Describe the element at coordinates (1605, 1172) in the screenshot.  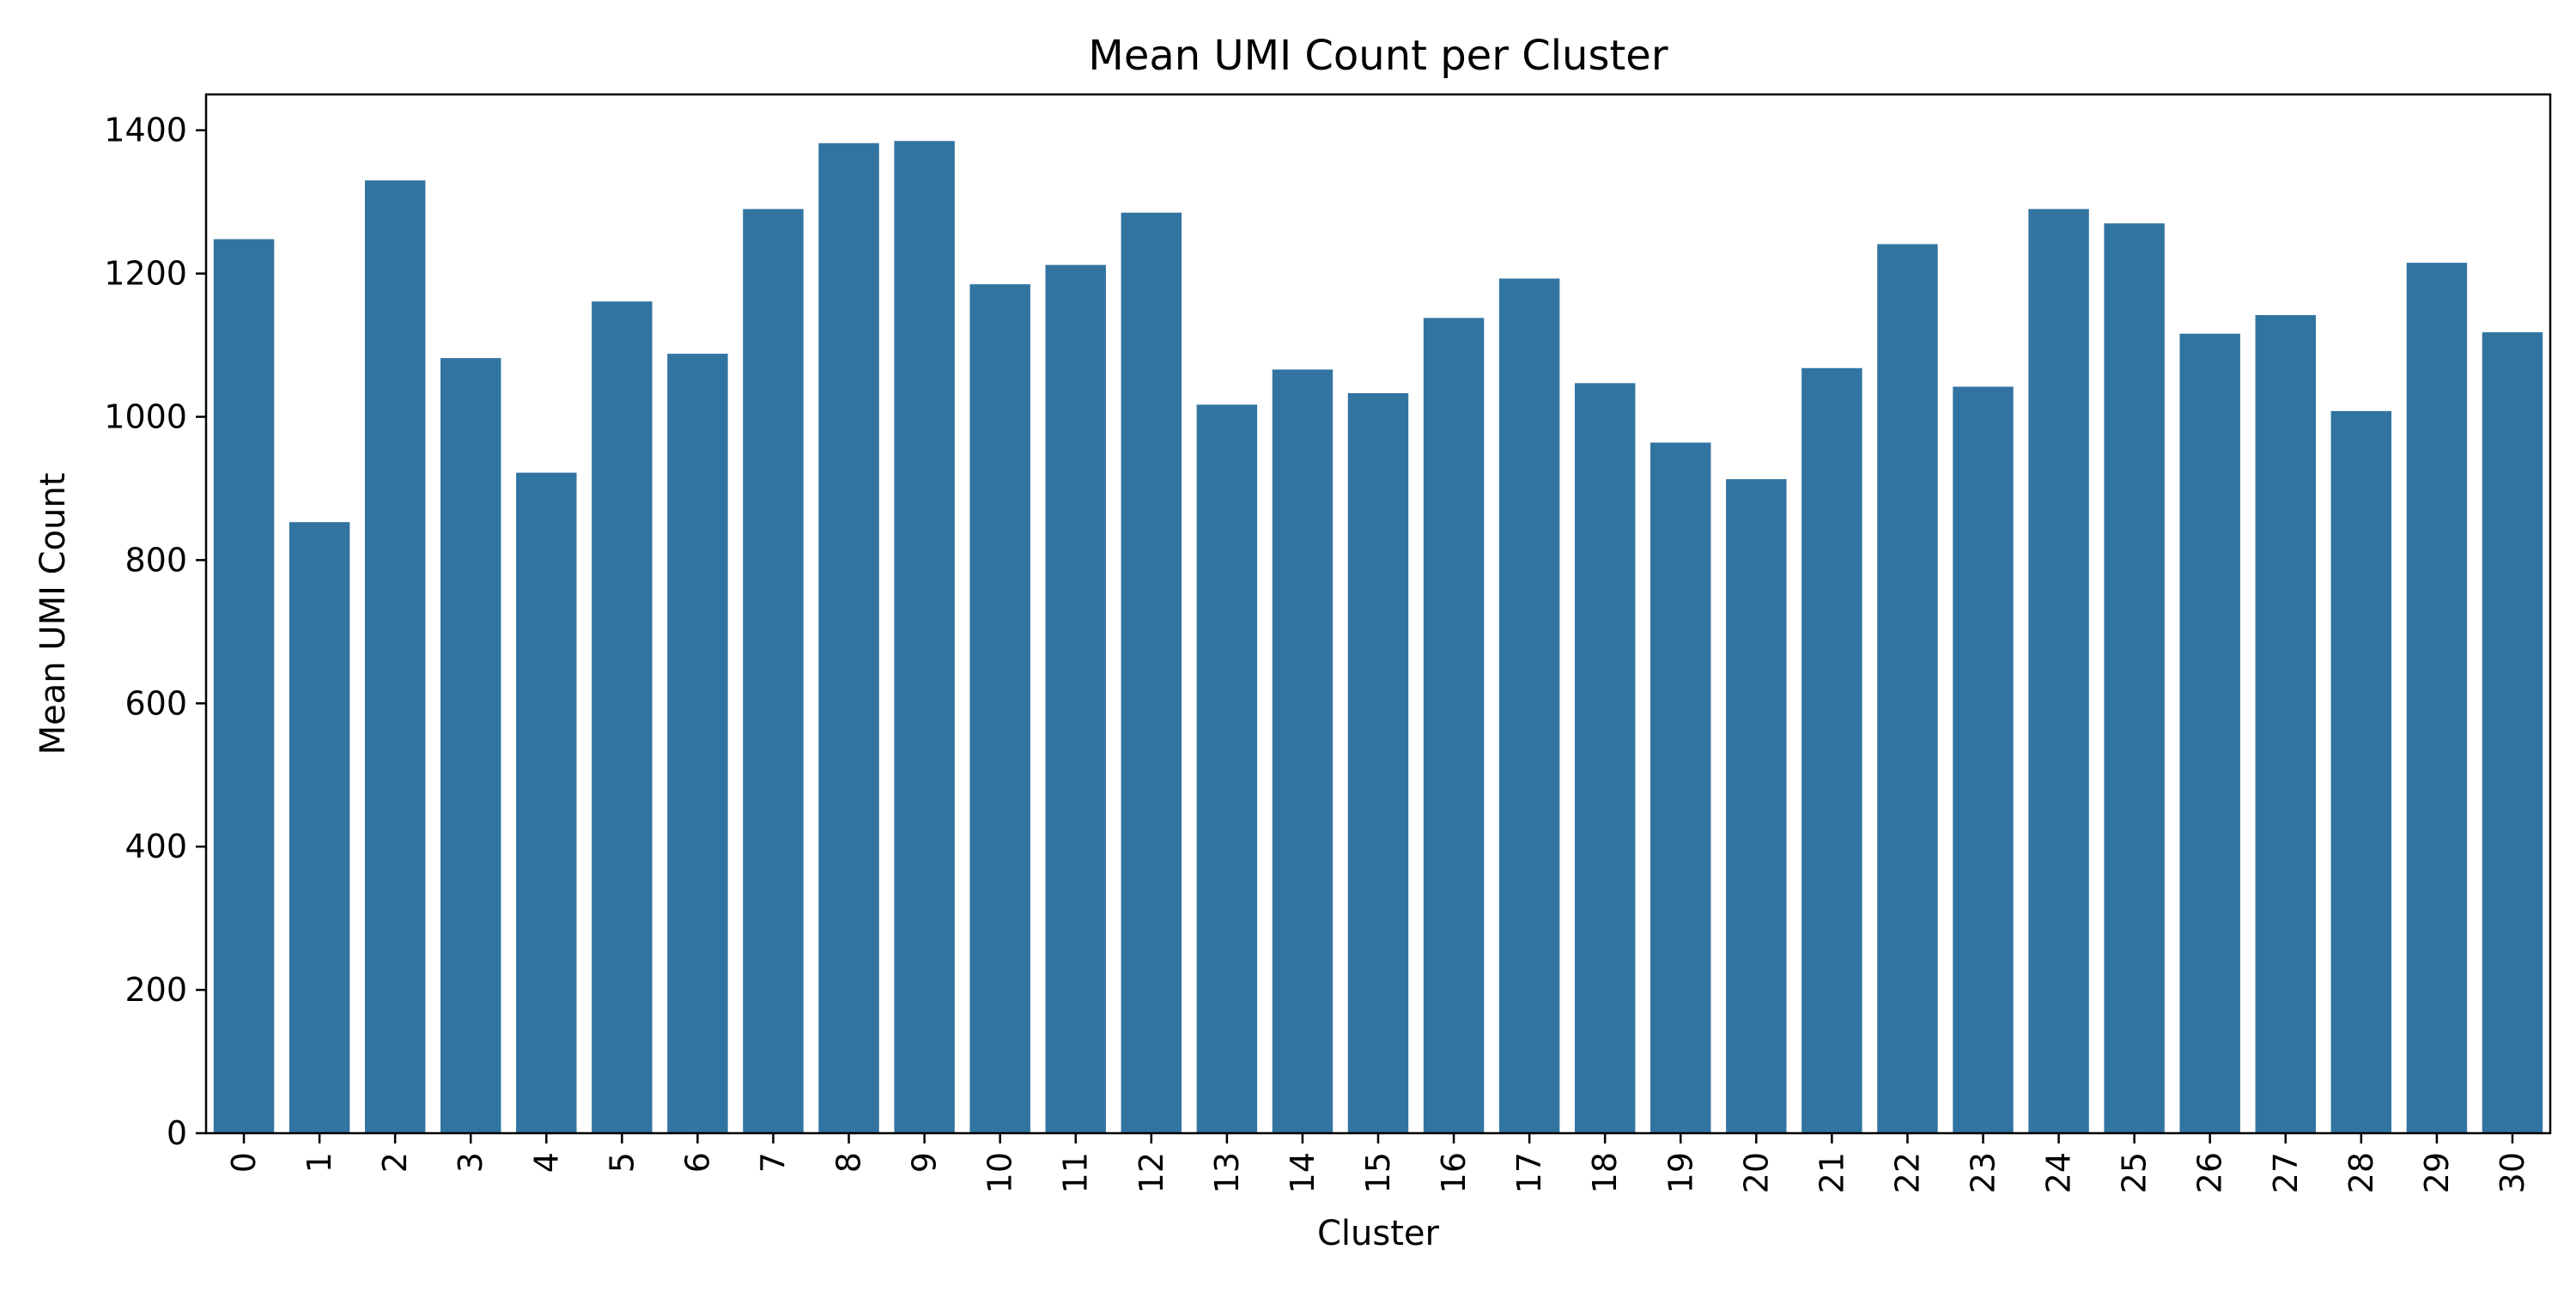
I see `x-tick-label: 18` at that location.